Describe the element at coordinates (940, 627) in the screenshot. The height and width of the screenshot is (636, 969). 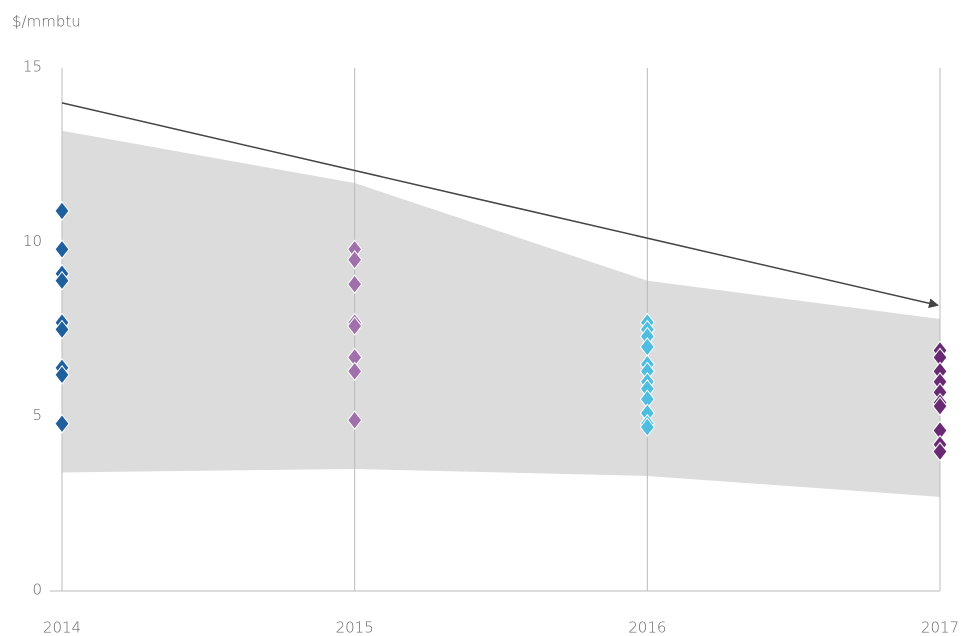
I see `x-tick-label: 2017` at that location.